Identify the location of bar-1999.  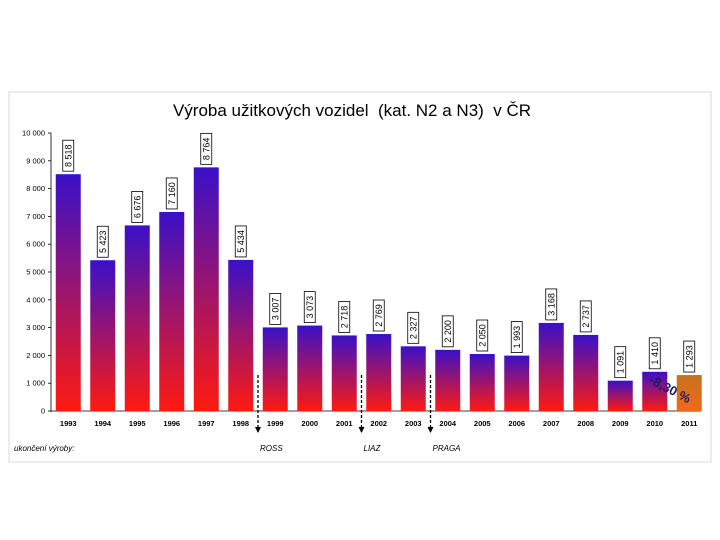
(275, 369).